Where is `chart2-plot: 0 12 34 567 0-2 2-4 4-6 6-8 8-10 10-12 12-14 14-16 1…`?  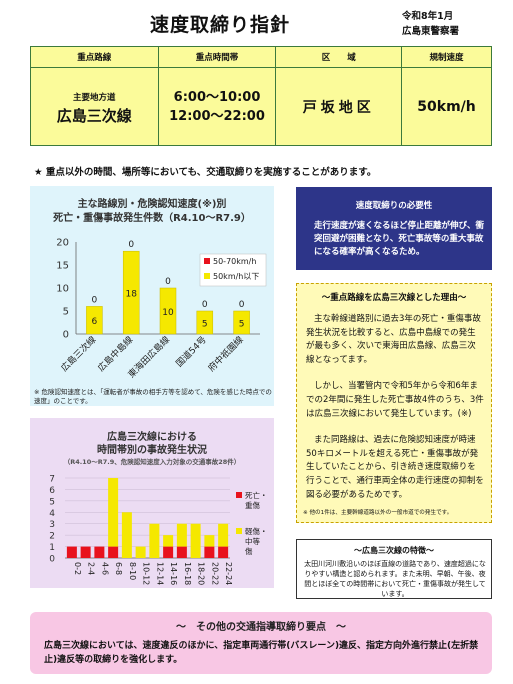
chart2-plot: 0 12 34 567 0-2 2-4 4-6 6-8 8-10 10-12 12-14 14-16 1… is located at coordinates (152, 503).